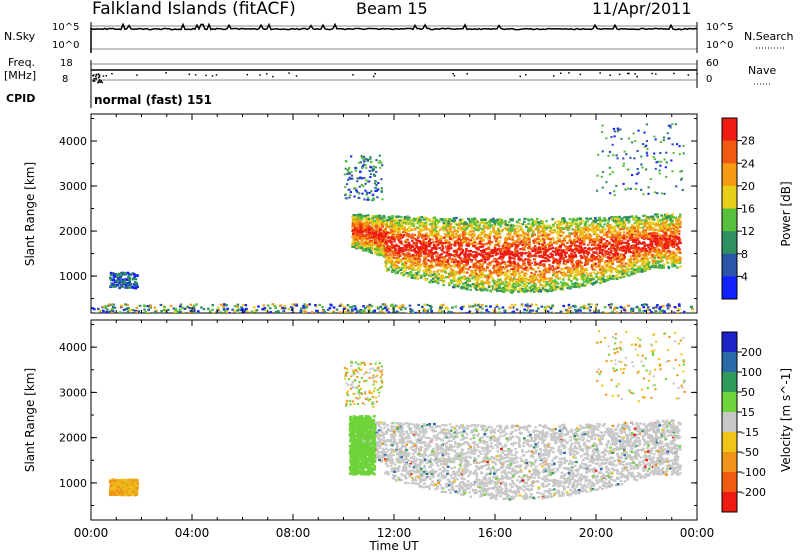  I want to click on ytick-label-1-1: 2000, so click(73, 438).